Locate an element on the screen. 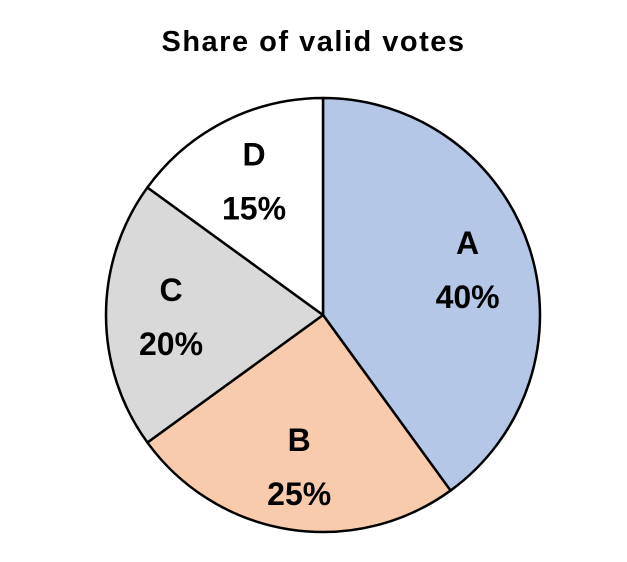 The height and width of the screenshot is (562, 627). slice-name-label-a: A is located at coordinates (467, 243).